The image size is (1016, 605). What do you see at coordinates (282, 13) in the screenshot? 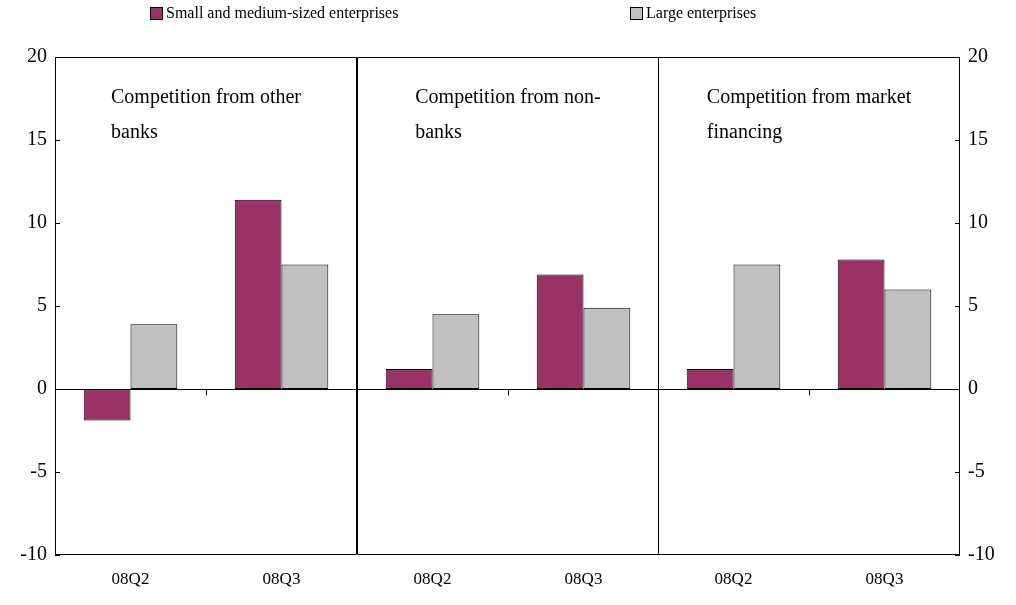
I see `legend-label: Small and medium-sized enterprises` at bounding box center [282, 13].